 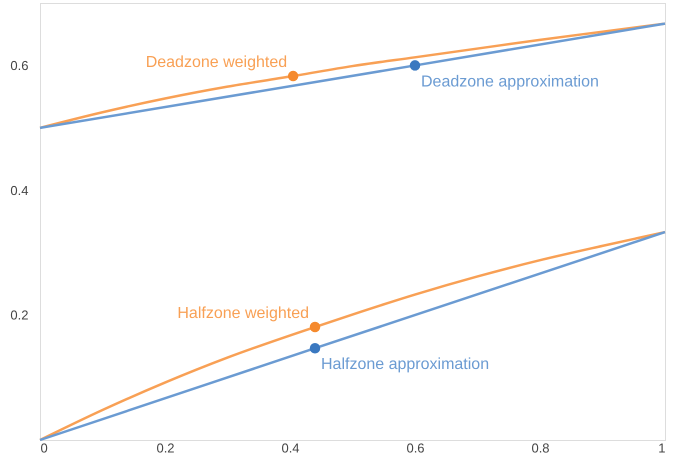 What do you see at coordinates (405, 365) in the screenshot?
I see `series-label: Halfzone approximation` at bounding box center [405, 365].